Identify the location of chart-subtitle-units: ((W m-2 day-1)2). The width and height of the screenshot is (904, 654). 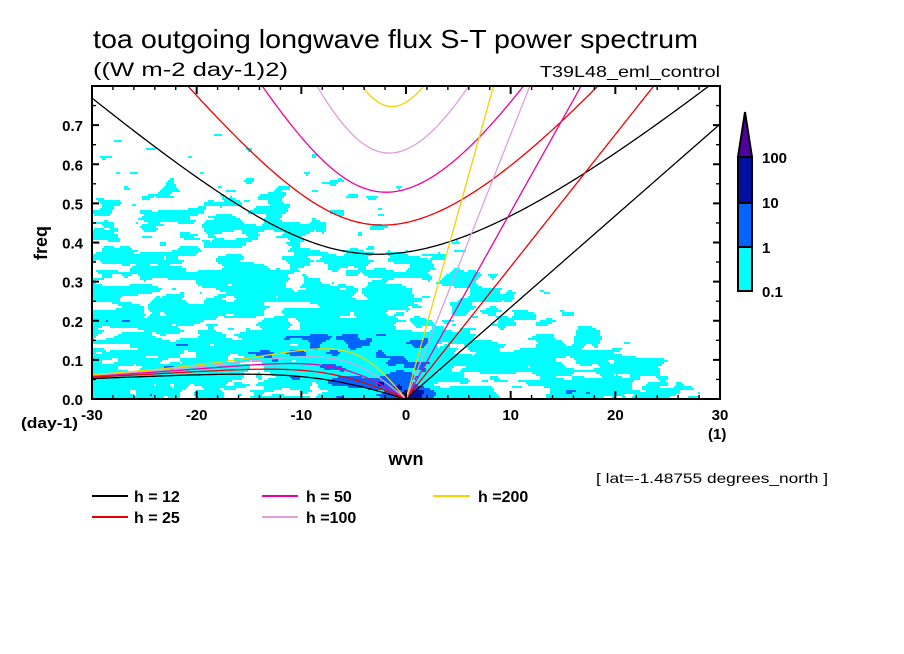
(190, 70).